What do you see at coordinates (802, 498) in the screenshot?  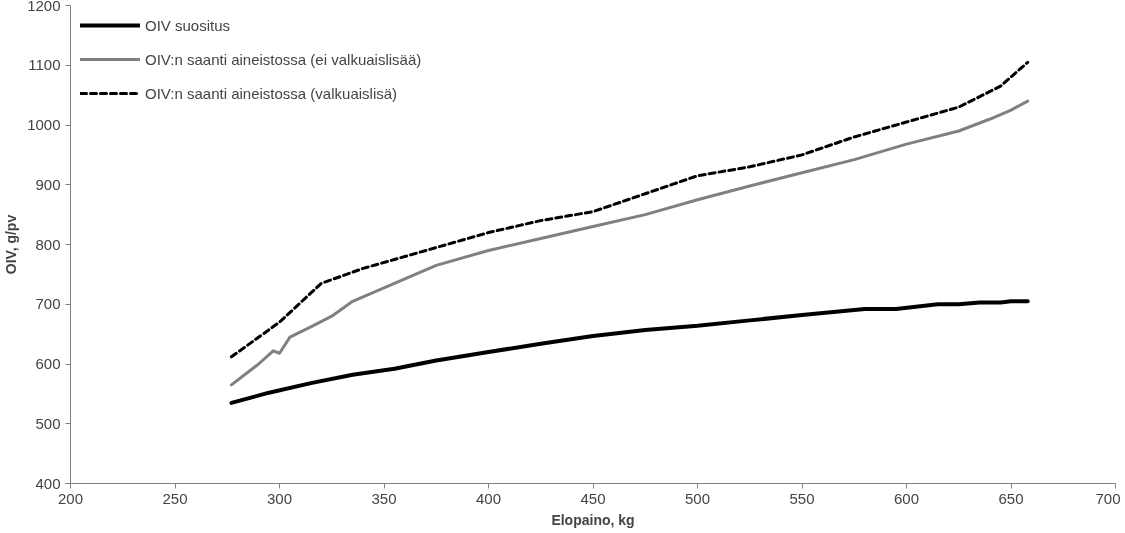 I see `x-tick-label: 550` at bounding box center [802, 498].